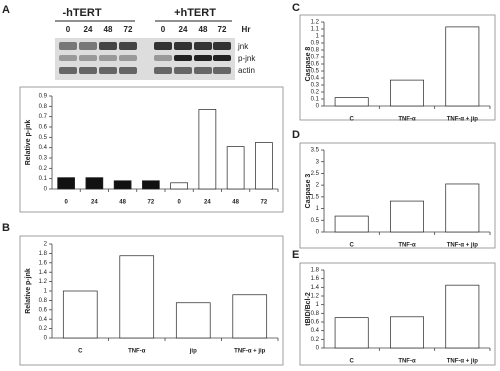  Describe the element at coordinates (315, 297) in the screenshot. I see `y-tick-label: 1.2` at that location.